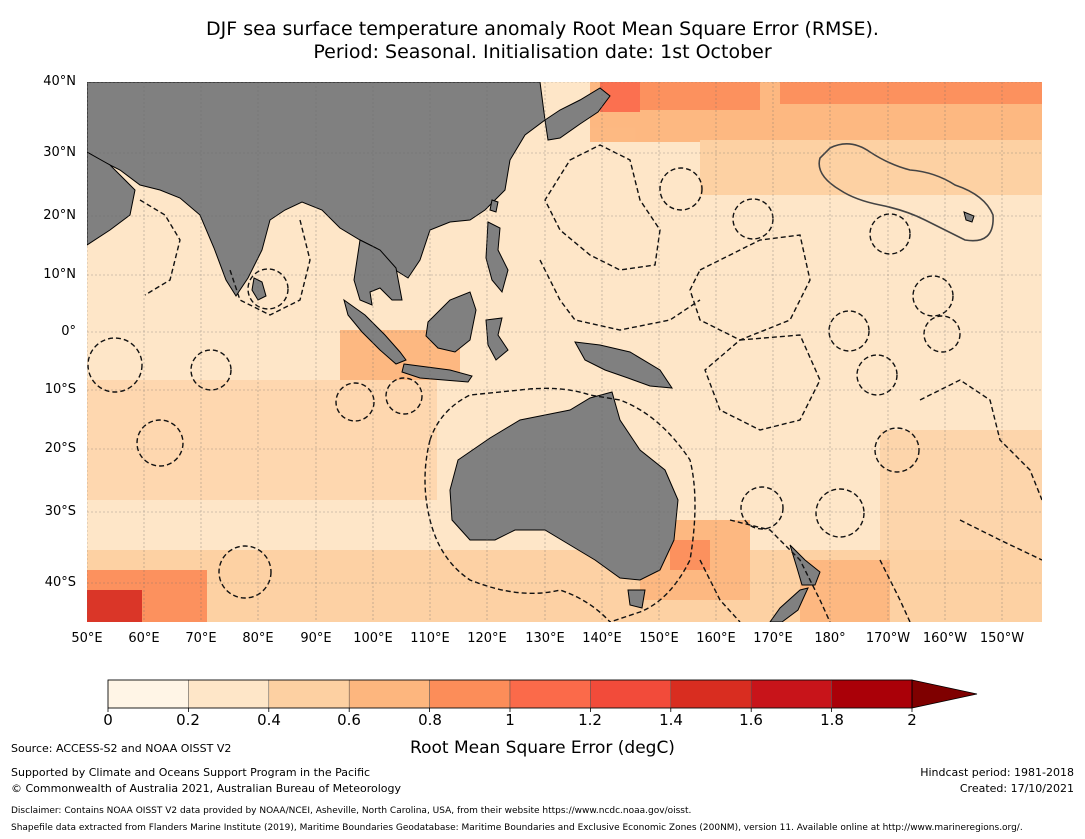 The height and width of the screenshot is (839, 1085). What do you see at coordinates (969, 217) in the screenshot?
I see `land-hawaii` at bounding box center [969, 217].